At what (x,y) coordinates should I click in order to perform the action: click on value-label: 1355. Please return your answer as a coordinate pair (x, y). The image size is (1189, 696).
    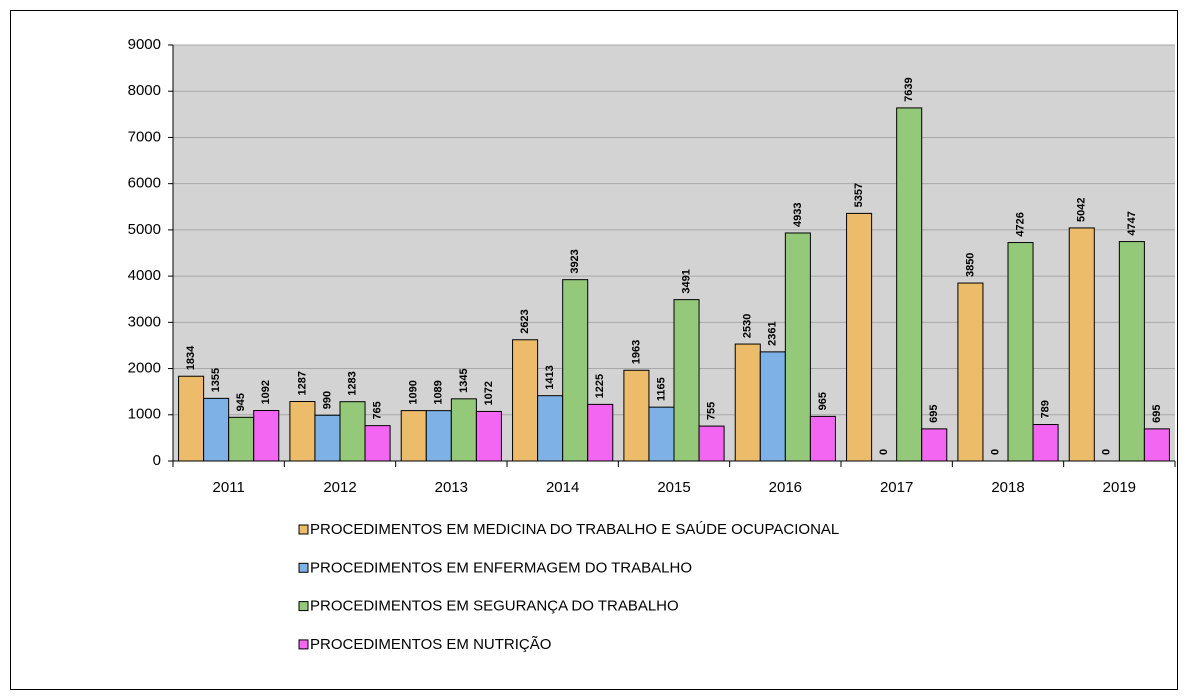
    Looking at the image, I should click on (216, 380).